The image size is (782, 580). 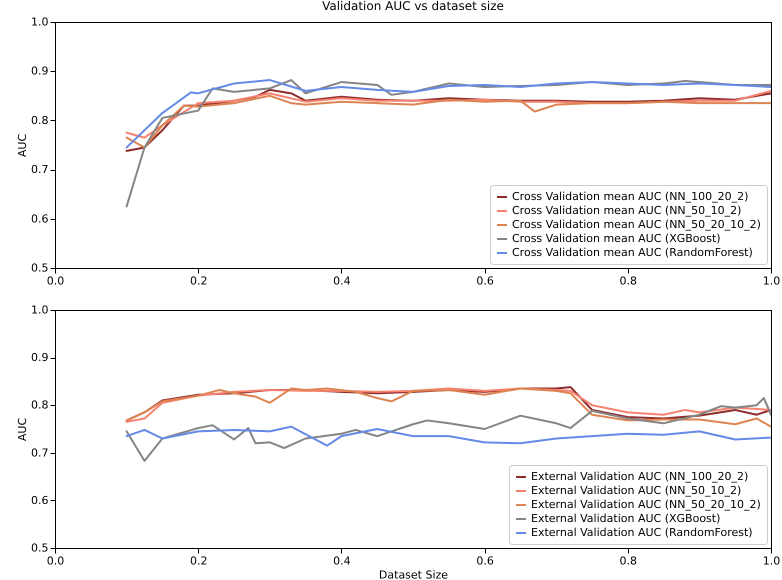 What do you see at coordinates (413, 6) in the screenshot?
I see `chart-title: Validation AUC vs dataset size` at bounding box center [413, 6].